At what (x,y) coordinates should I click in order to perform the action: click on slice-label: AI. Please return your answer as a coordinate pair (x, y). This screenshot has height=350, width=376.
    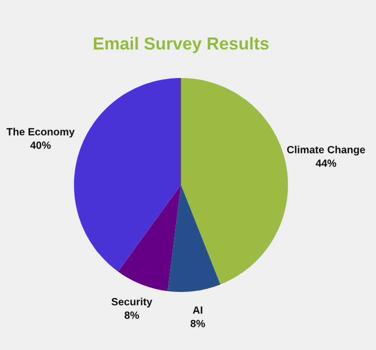
    Looking at the image, I should click on (197, 310).